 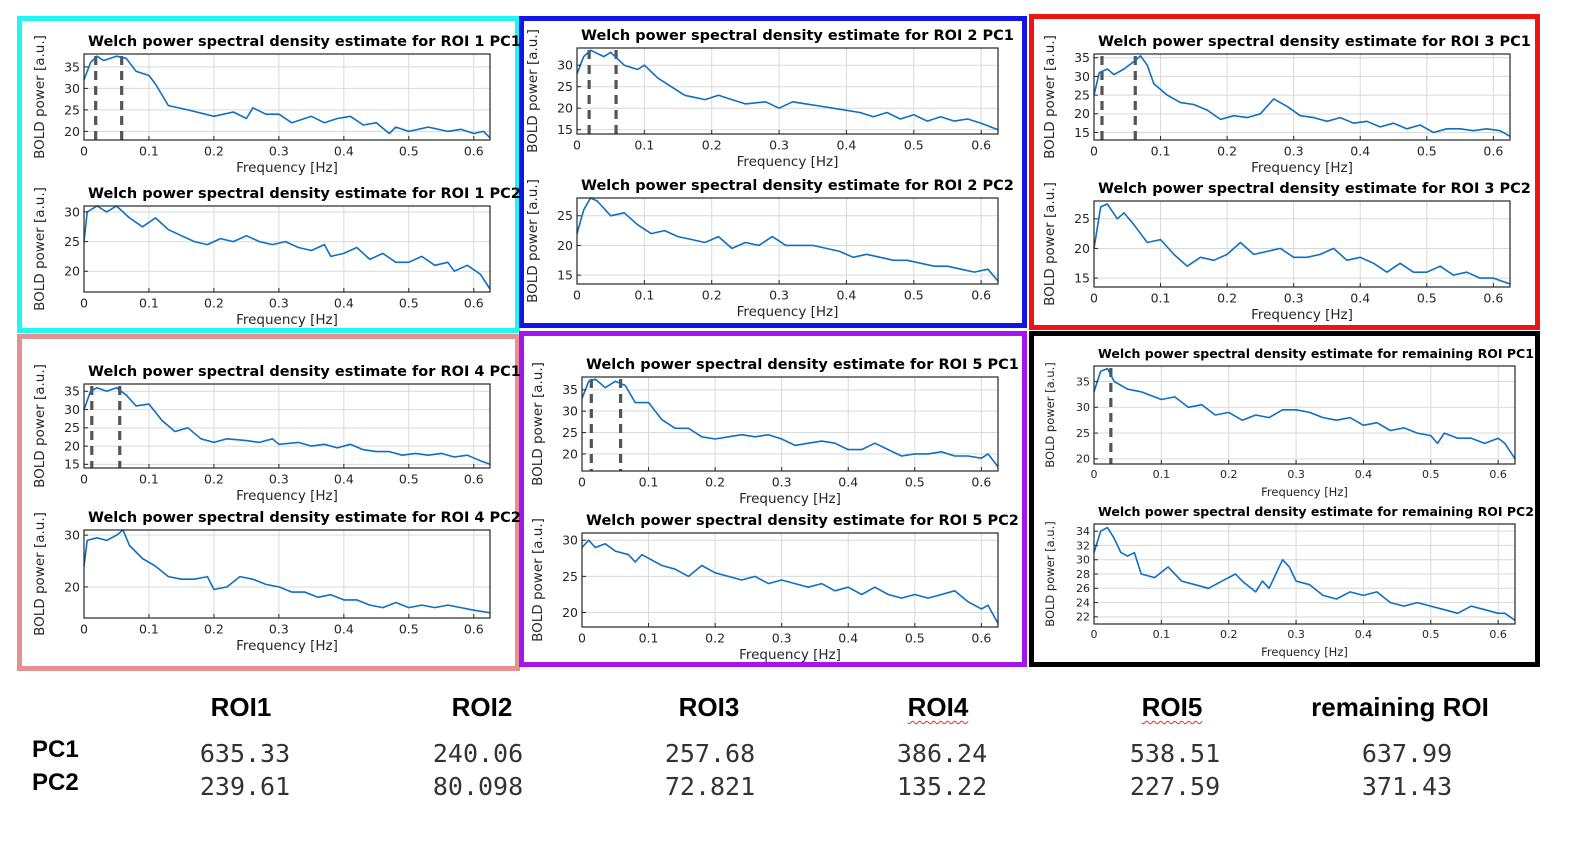 I want to click on value-pc2-roi5: 227.59, so click(x=1175, y=786).